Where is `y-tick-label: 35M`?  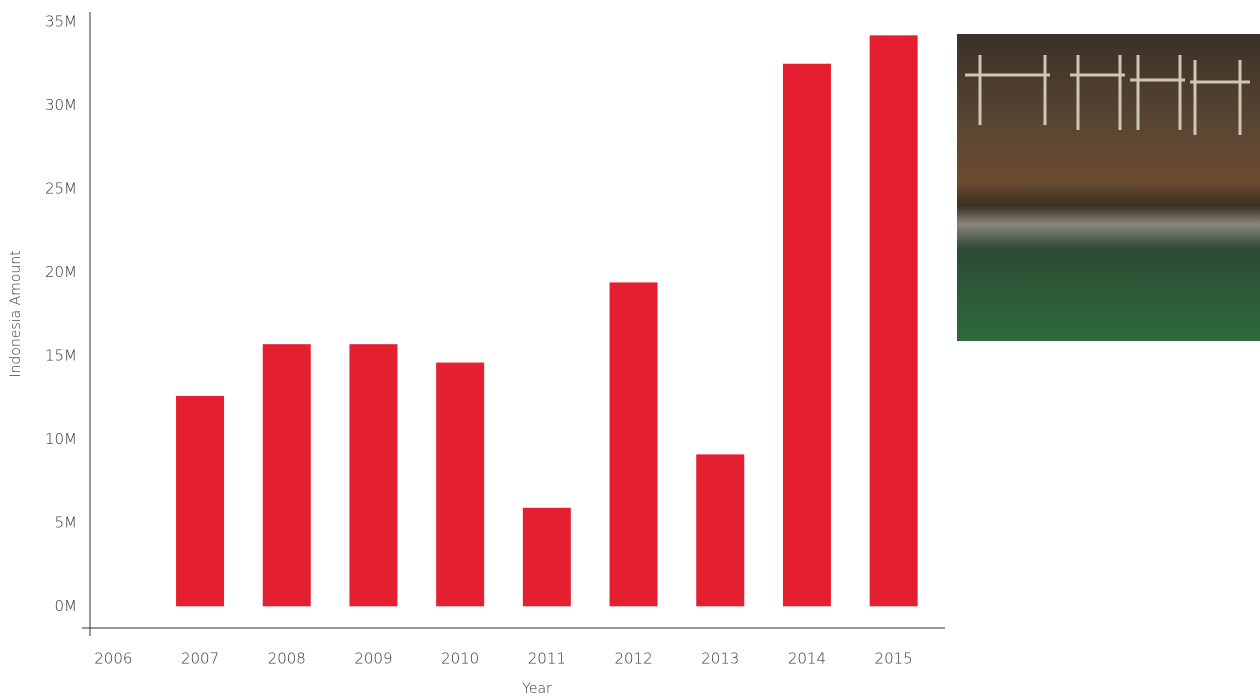
y-tick-label: 35M is located at coordinates (61, 22).